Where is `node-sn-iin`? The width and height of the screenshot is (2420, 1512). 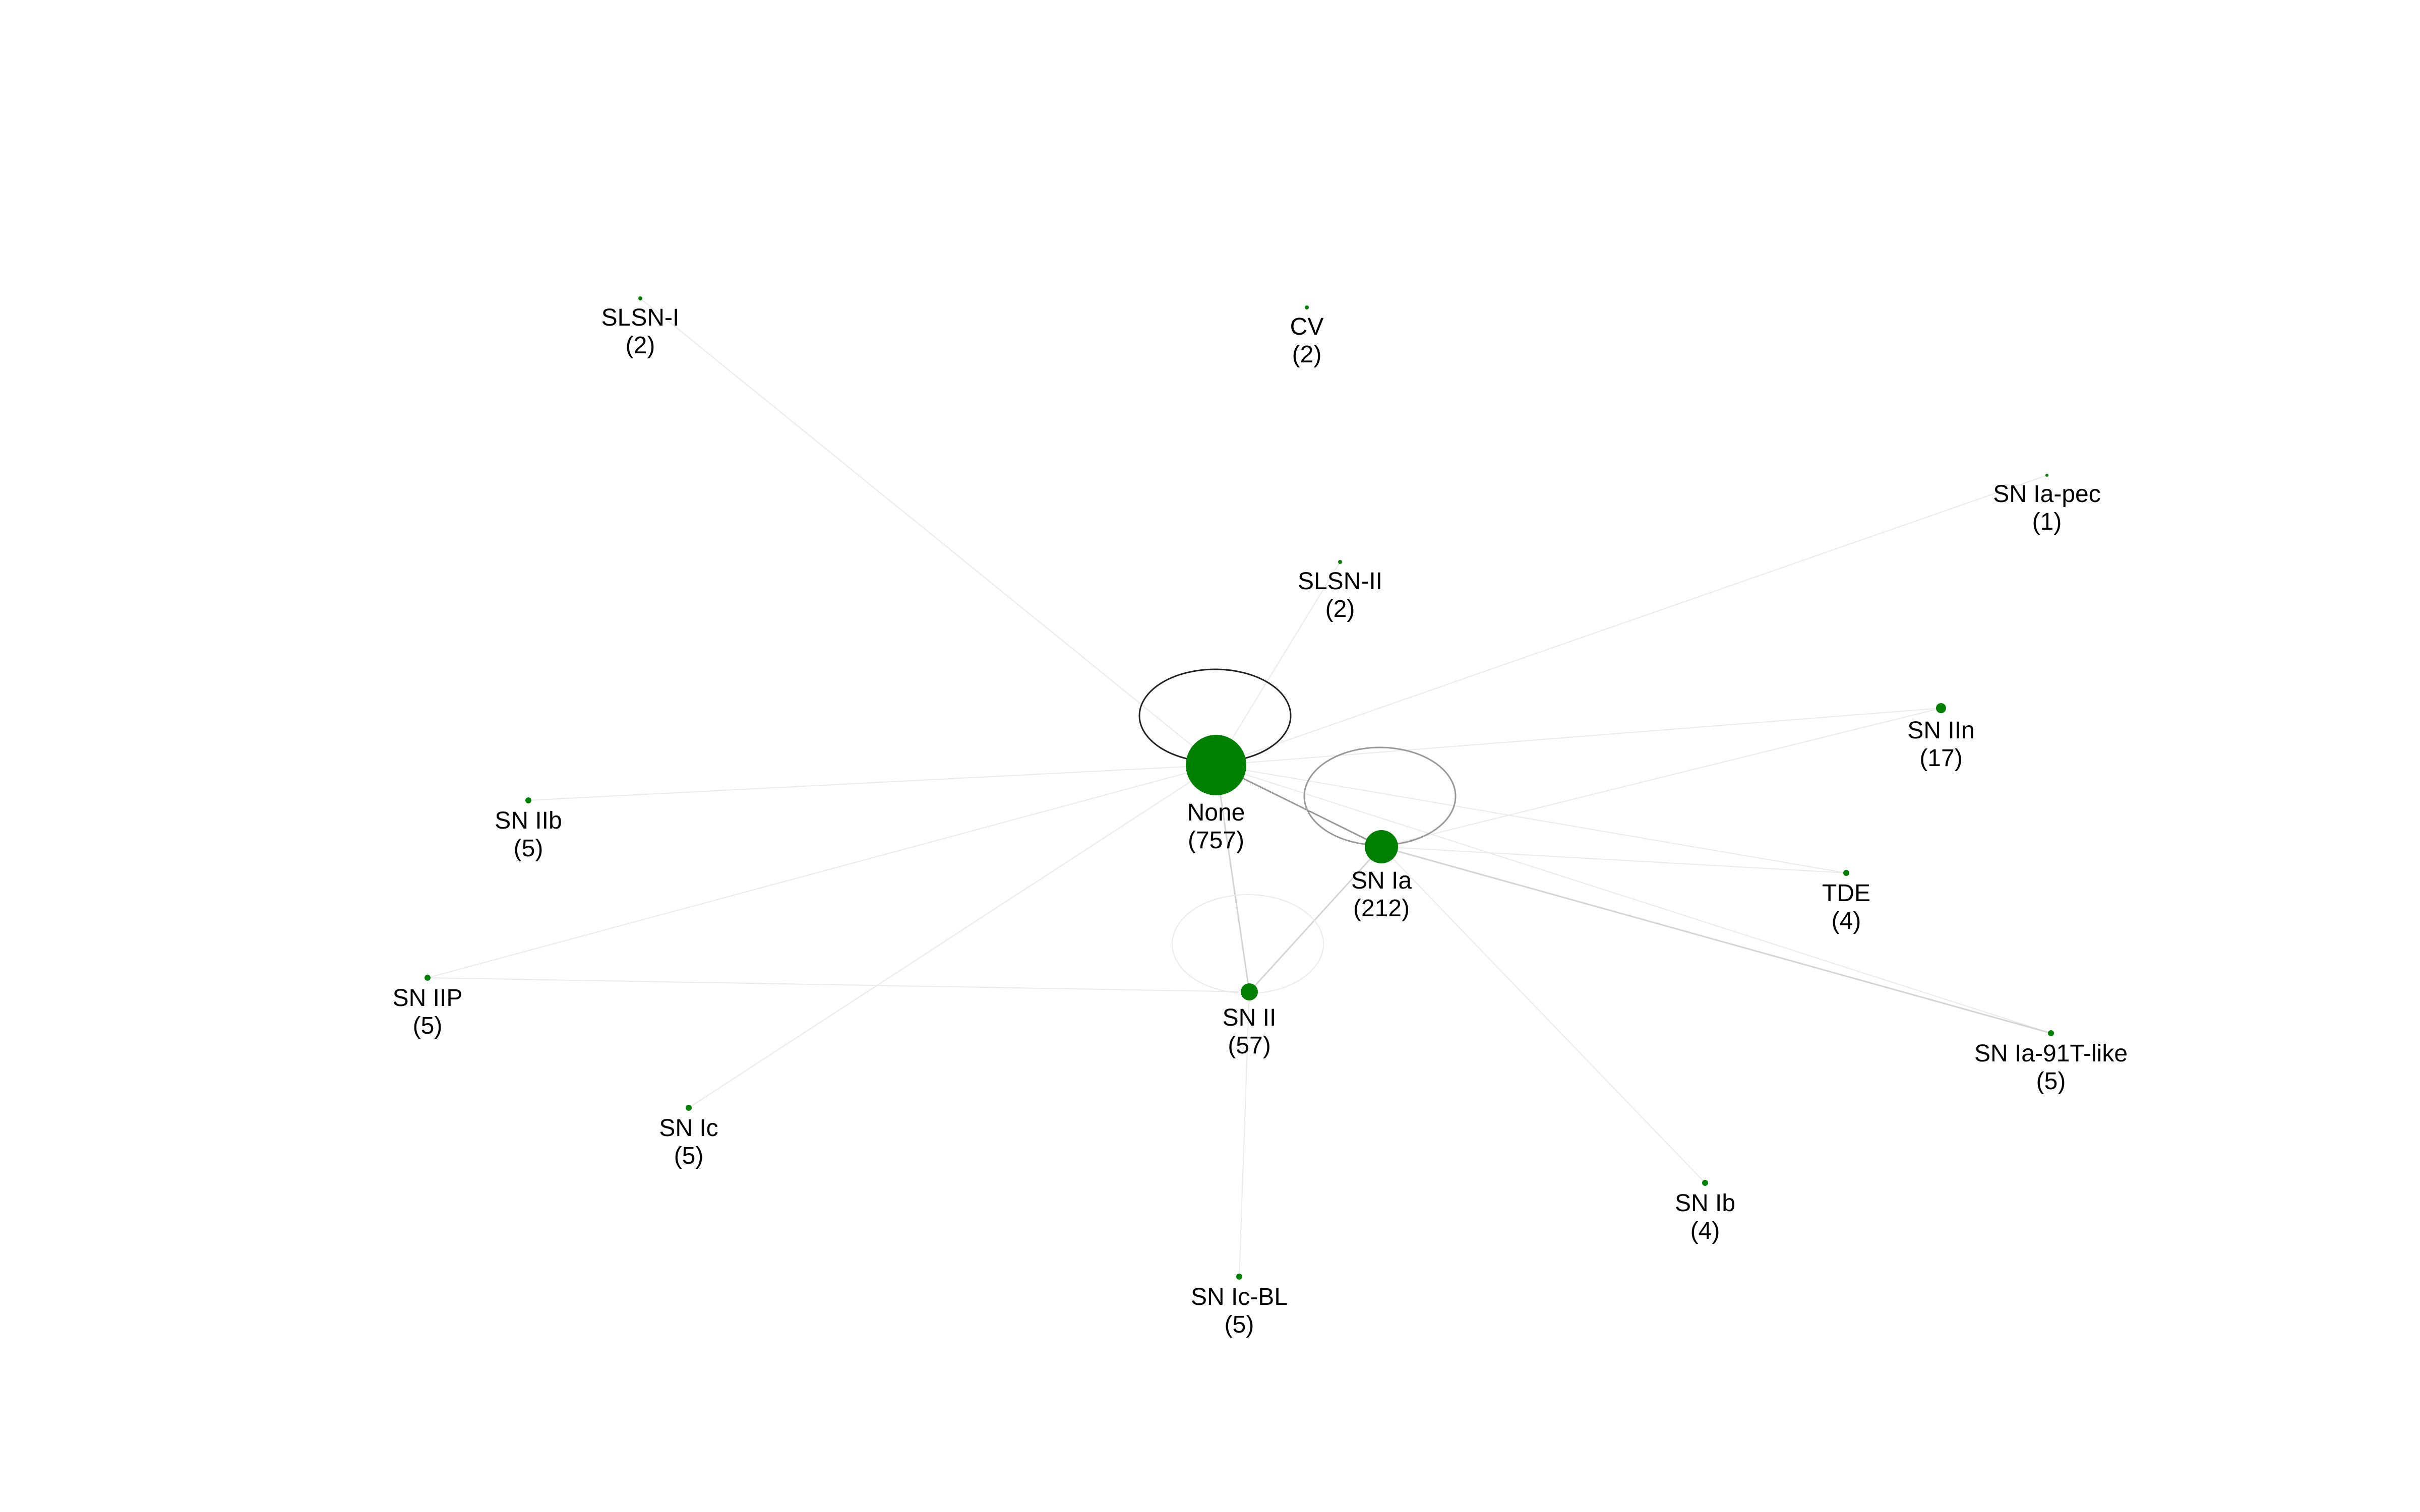
node-sn-iin is located at coordinates (1941, 708).